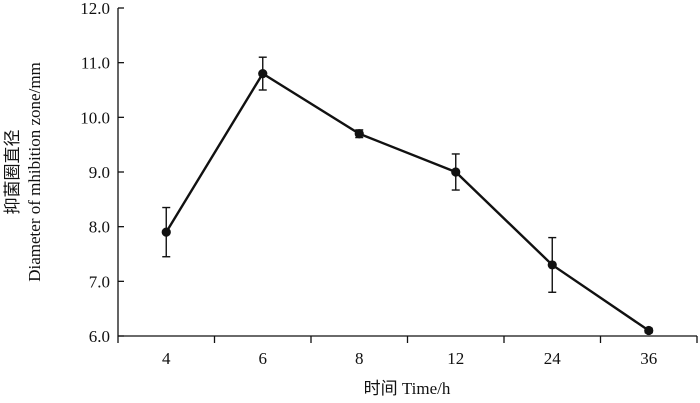  Describe the element at coordinates (95, 9) in the screenshot. I see `y-tick-label: 12.0` at that location.